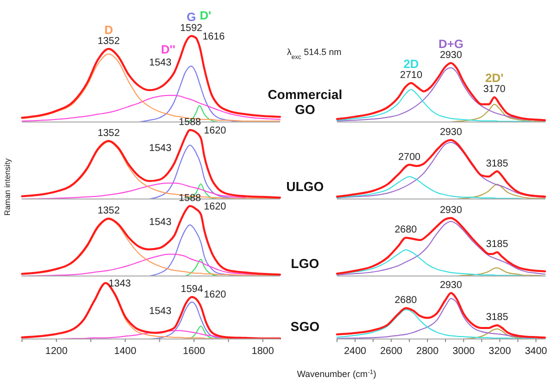 The width and height of the screenshot is (550, 386). What do you see at coordinates (409, 157) in the screenshot?
I see `annotation: 2700` at bounding box center [409, 157].